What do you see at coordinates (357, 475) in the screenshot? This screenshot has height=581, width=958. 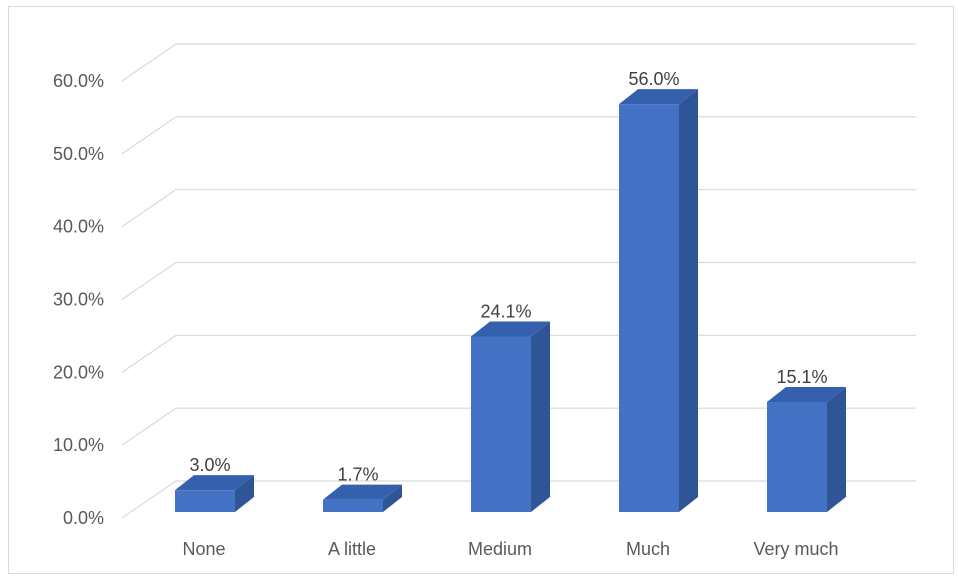 I see `data-label: 1.7%` at bounding box center [357, 475].